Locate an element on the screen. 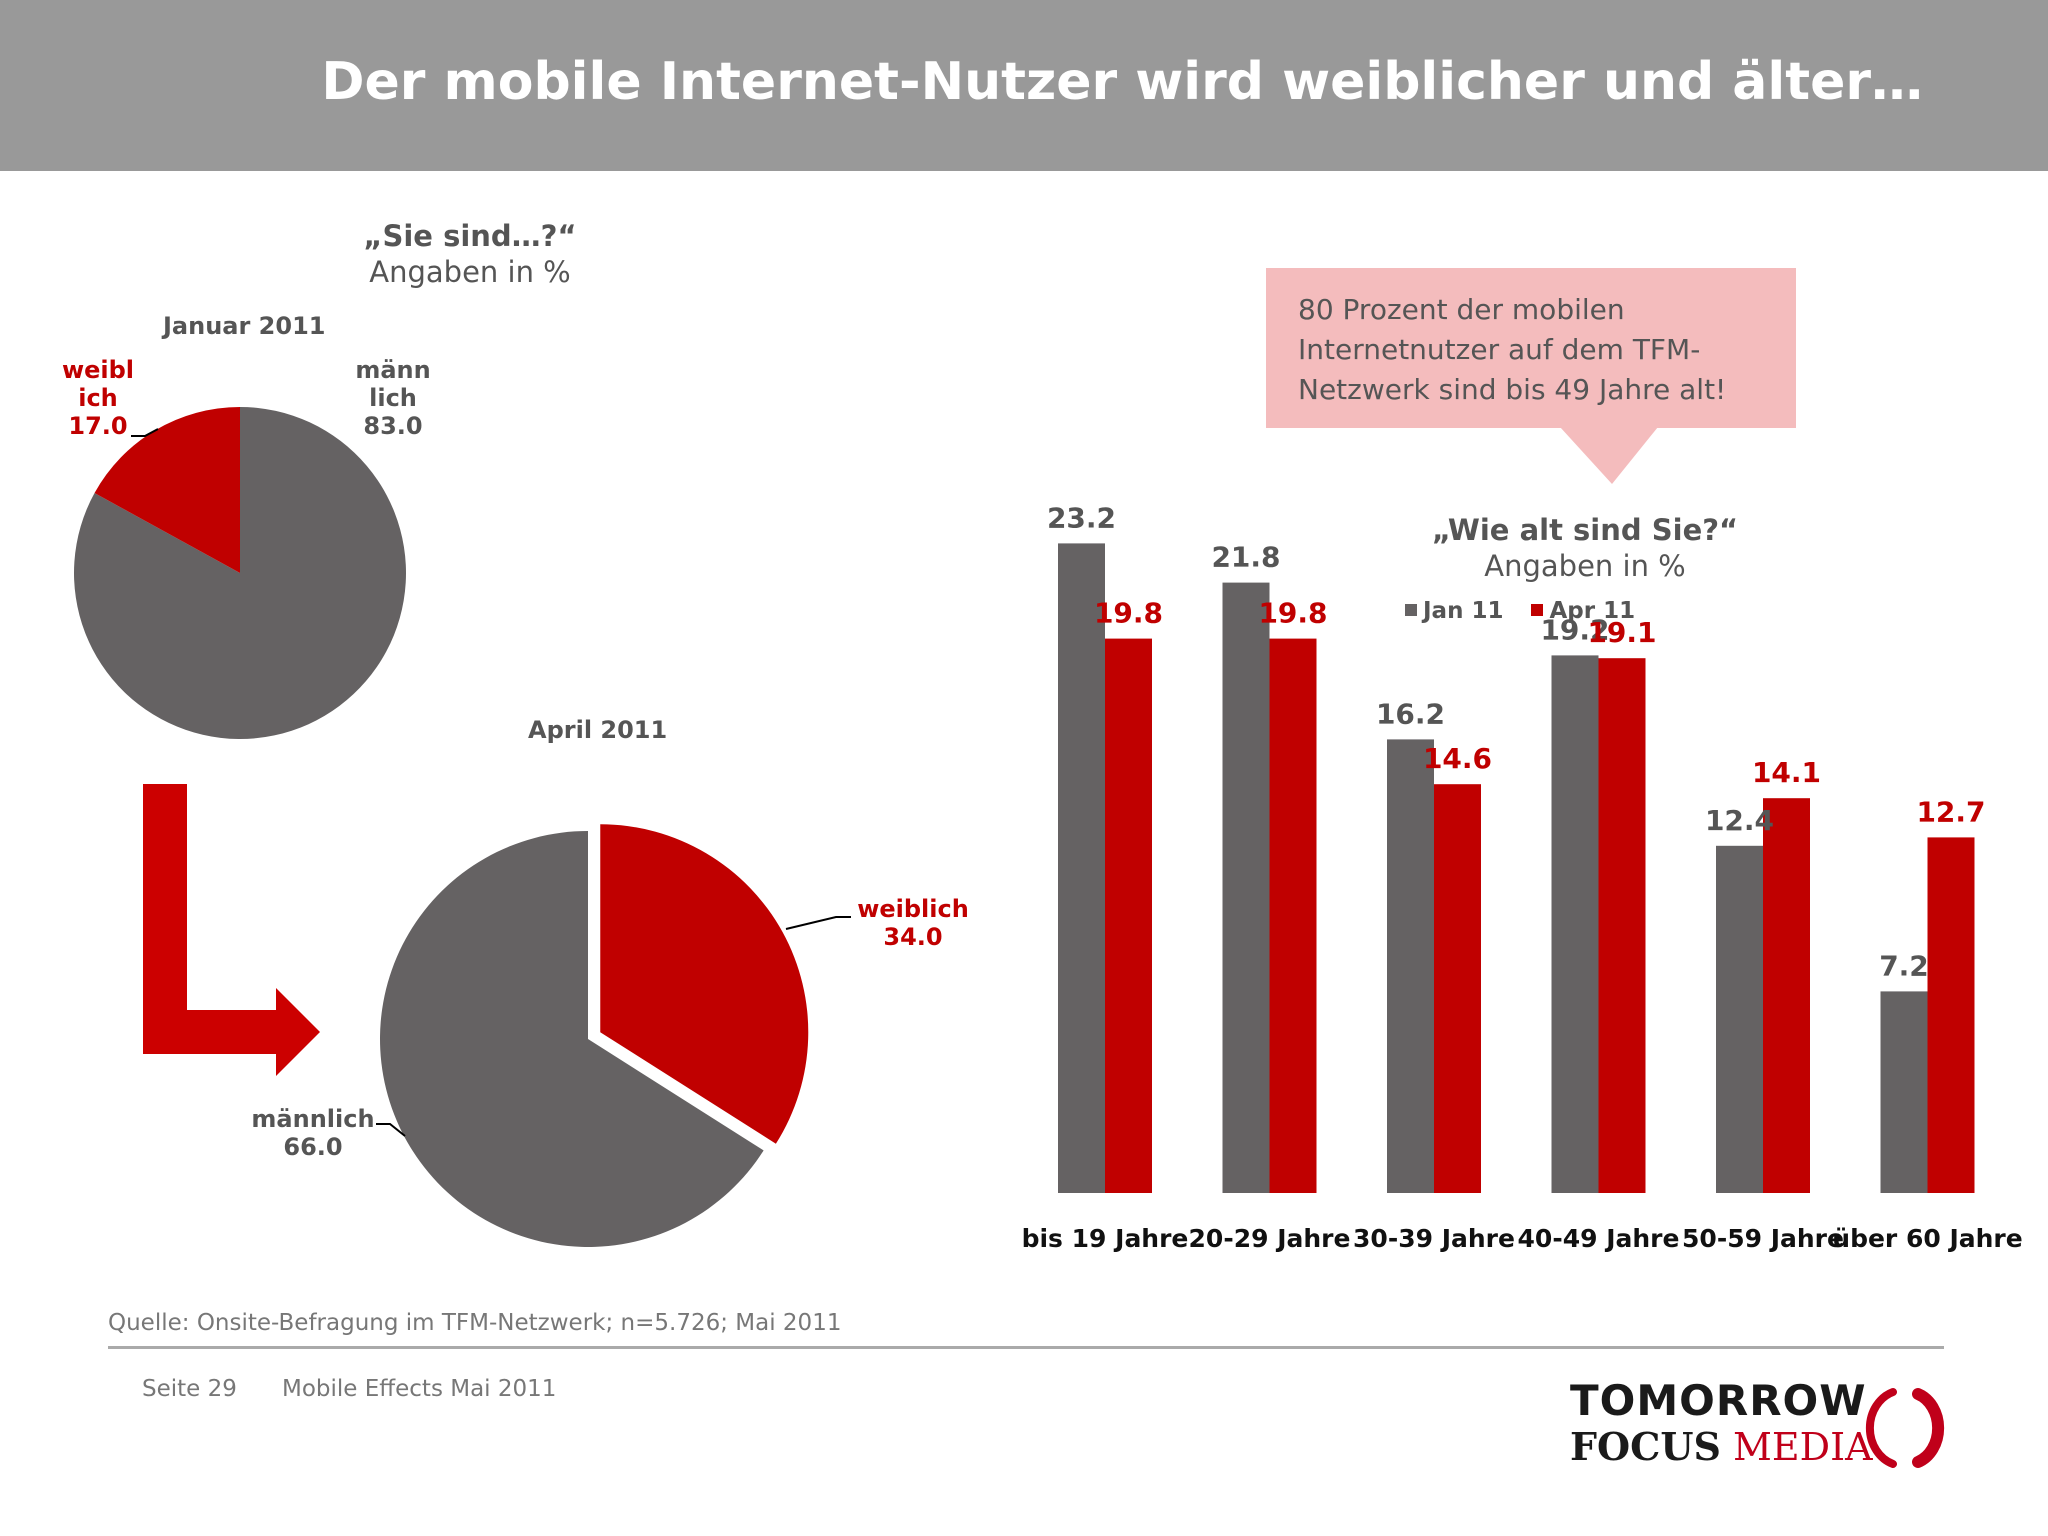 This screenshot has height=1536, width=2048. pie-jan-label-male: männ lich 83.0 is located at coordinates (393, 398).